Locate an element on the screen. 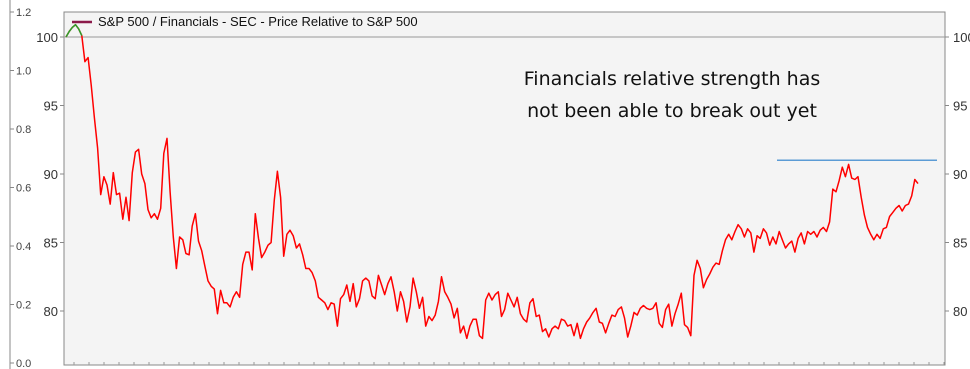 The height and width of the screenshot is (369, 970). outer-tick-label: 0.0 is located at coordinates (23, 363).